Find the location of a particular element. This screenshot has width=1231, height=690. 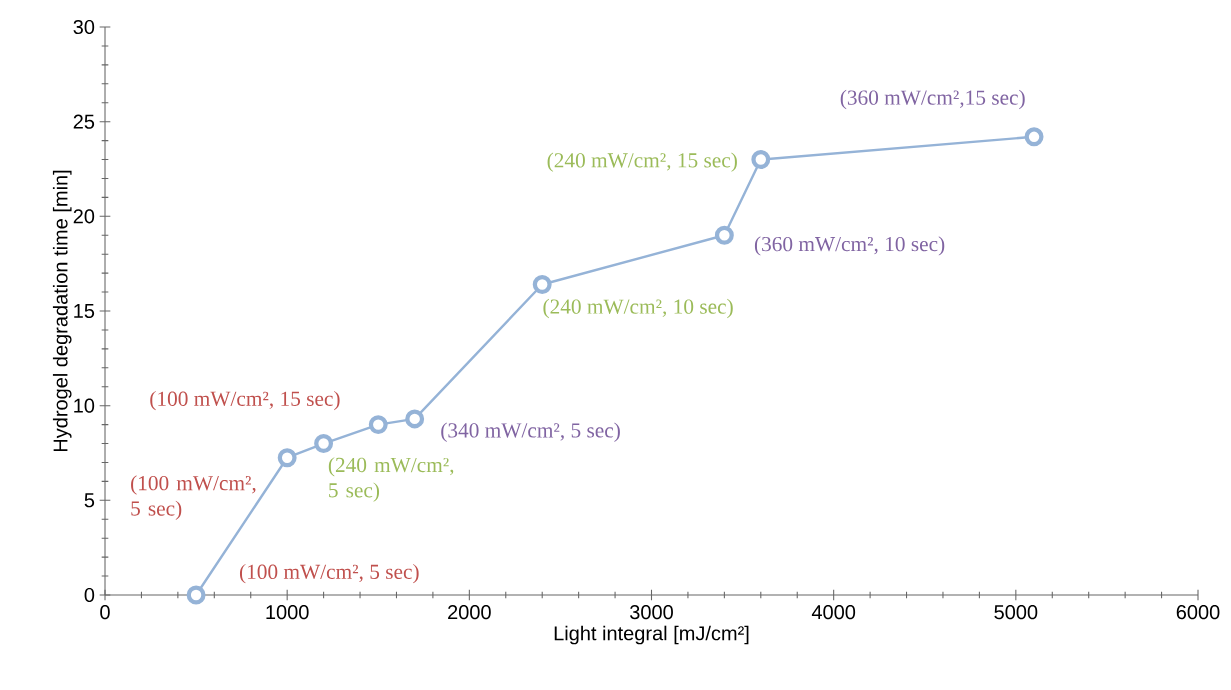

annotation: (360 mW/cm²,15 sec) is located at coordinates (932, 99).